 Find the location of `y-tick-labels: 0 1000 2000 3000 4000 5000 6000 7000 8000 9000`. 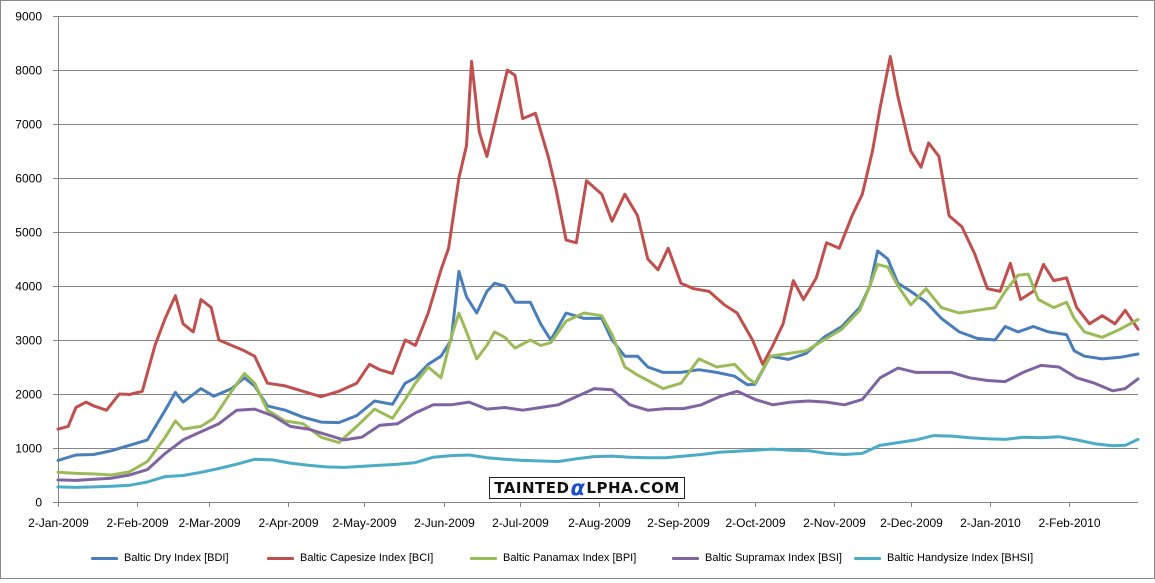

y-tick-labels: 0 1000 2000 3000 4000 5000 6000 7000 8000 9000 is located at coordinates (36, 260).